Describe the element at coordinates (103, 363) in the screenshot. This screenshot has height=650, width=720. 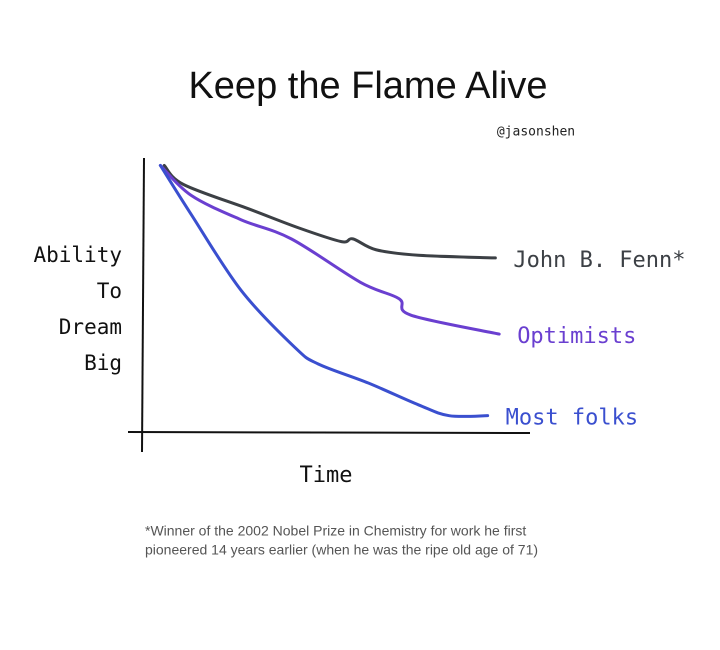
I see `y-axis-label: Big` at that location.